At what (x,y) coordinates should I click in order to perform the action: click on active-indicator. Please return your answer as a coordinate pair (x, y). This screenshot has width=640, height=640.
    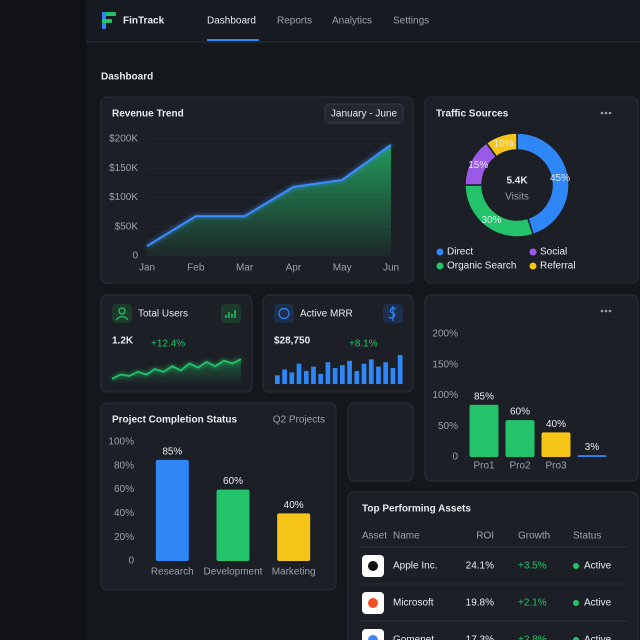
    Looking at the image, I should click on (233, 40).